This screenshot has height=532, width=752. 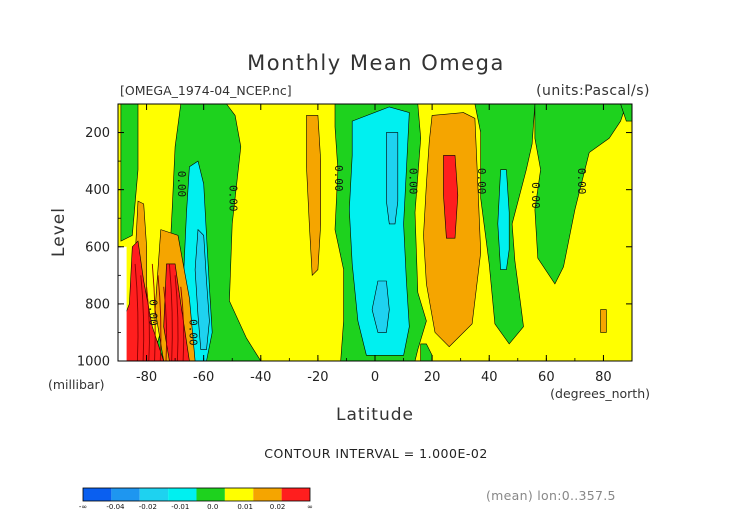 I want to click on y-tick-label: 600, so click(x=97, y=247).